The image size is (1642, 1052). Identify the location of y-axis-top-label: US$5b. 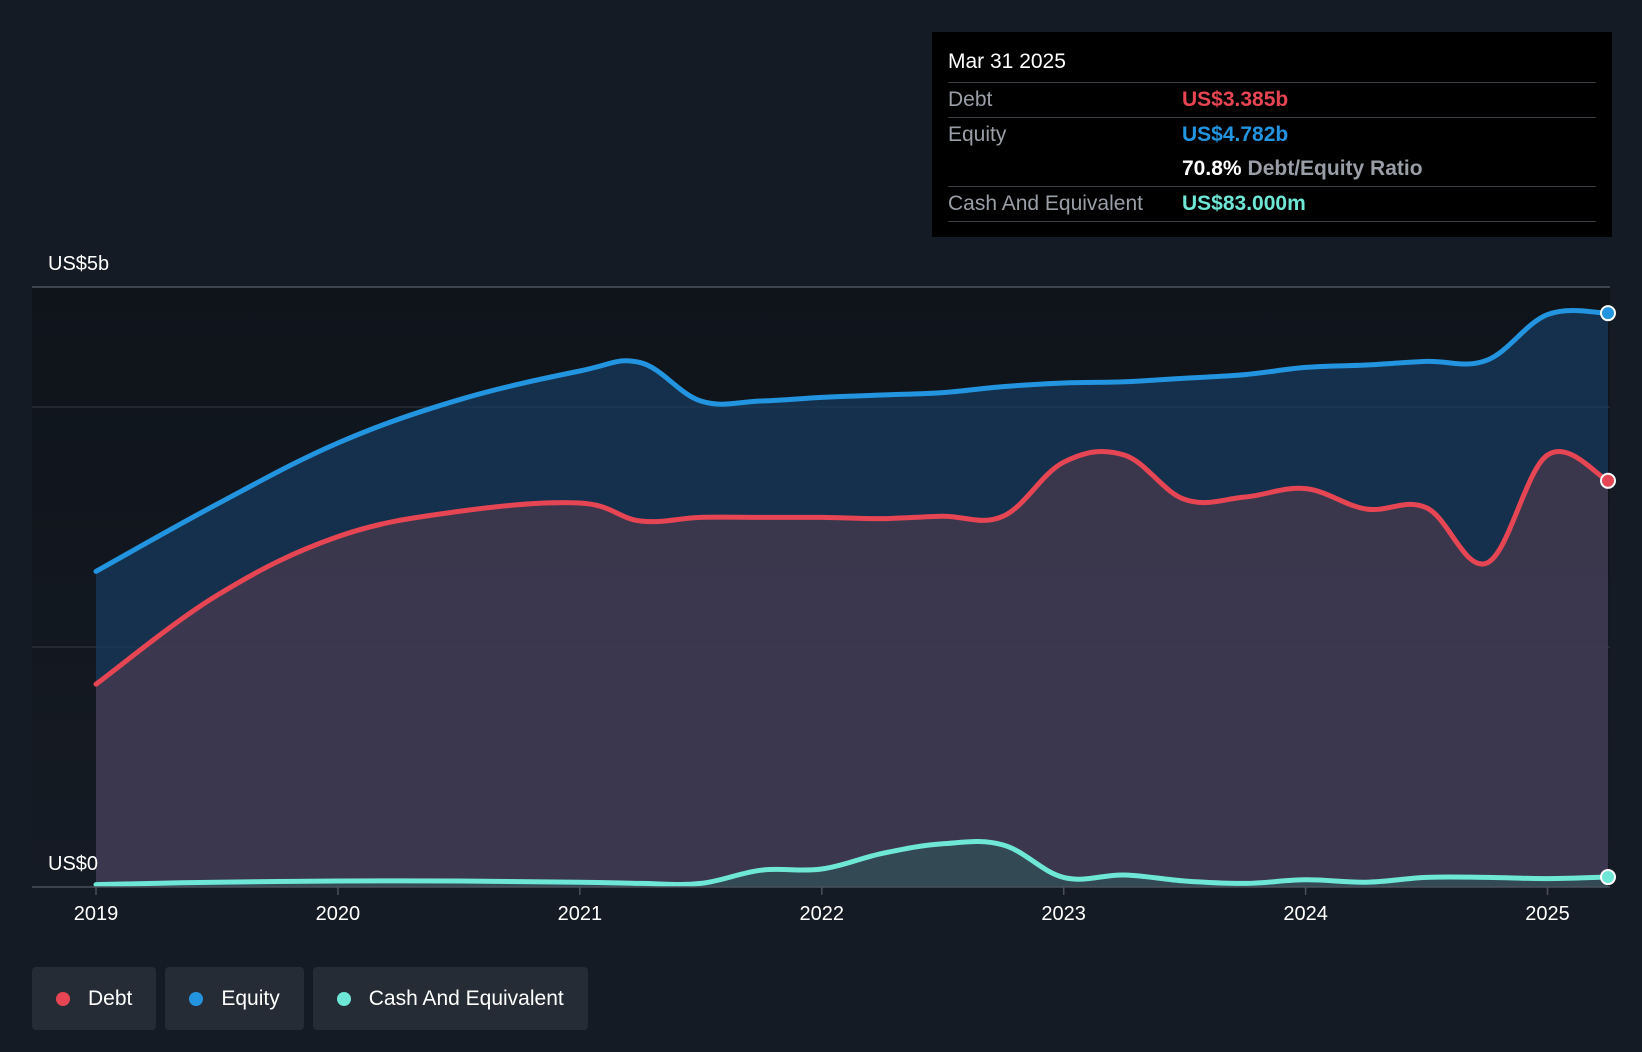
(78, 264).